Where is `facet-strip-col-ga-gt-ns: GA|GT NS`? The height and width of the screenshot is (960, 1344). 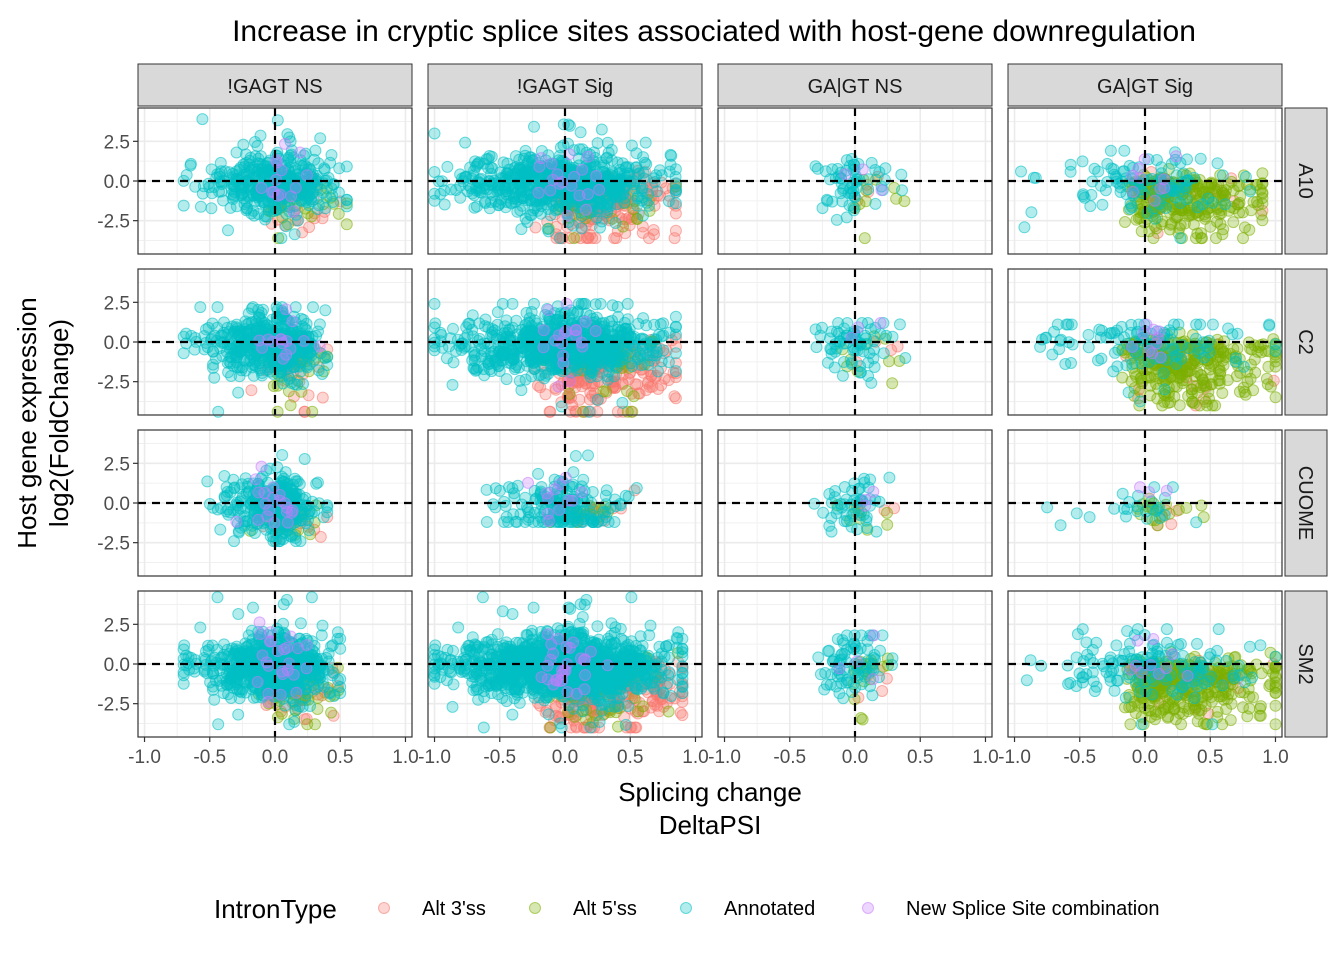 facet-strip-col-ga-gt-ns: GA|GT NS is located at coordinates (855, 85).